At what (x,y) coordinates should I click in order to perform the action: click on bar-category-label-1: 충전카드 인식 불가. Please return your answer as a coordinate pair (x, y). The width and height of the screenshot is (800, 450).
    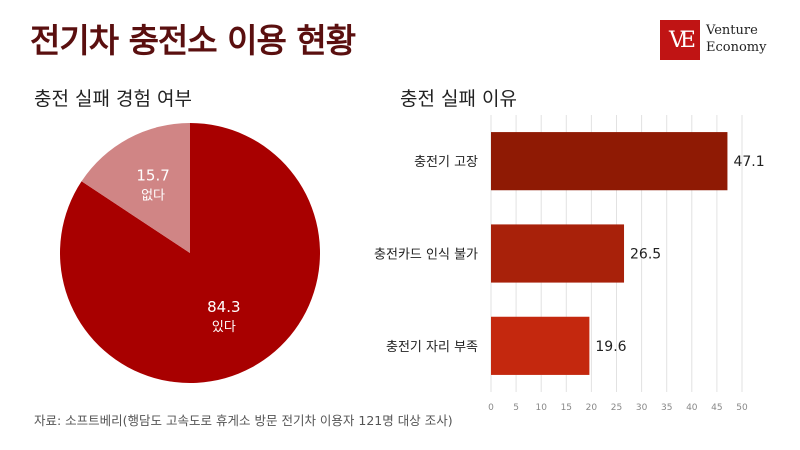
    Looking at the image, I should click on (426, 255).